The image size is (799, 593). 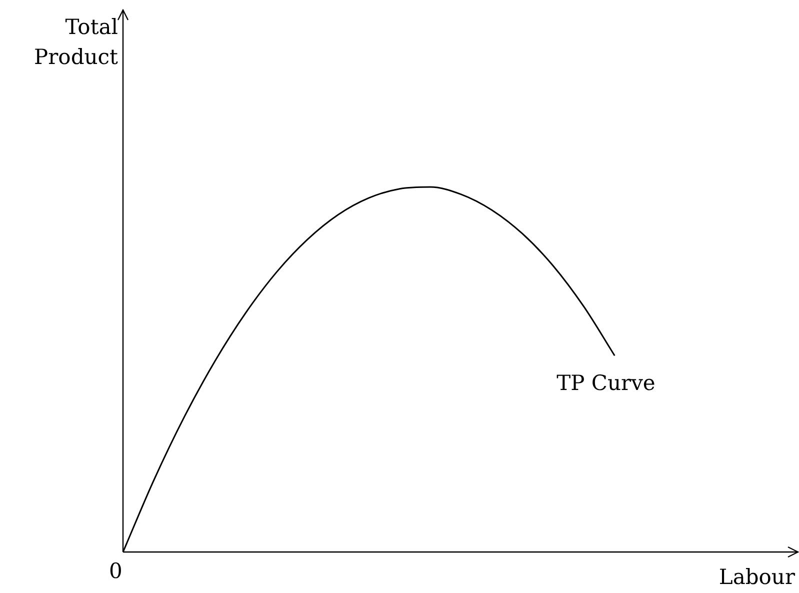 What do you see at coordinates (756, 577) in the screenshot?
I see `x-axis-title: Labour` at bounding box center [756, 577].